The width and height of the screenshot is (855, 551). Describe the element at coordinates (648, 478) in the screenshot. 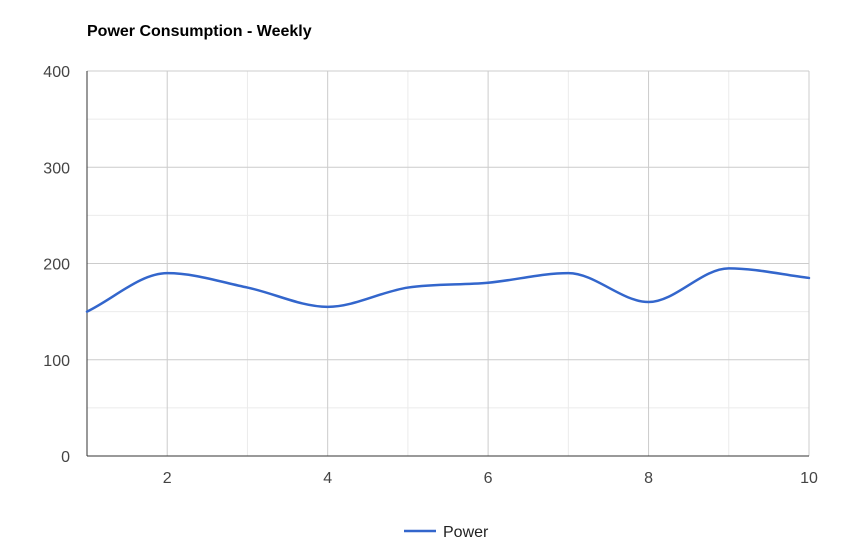

I see `x-tick-label: 8` at that location.